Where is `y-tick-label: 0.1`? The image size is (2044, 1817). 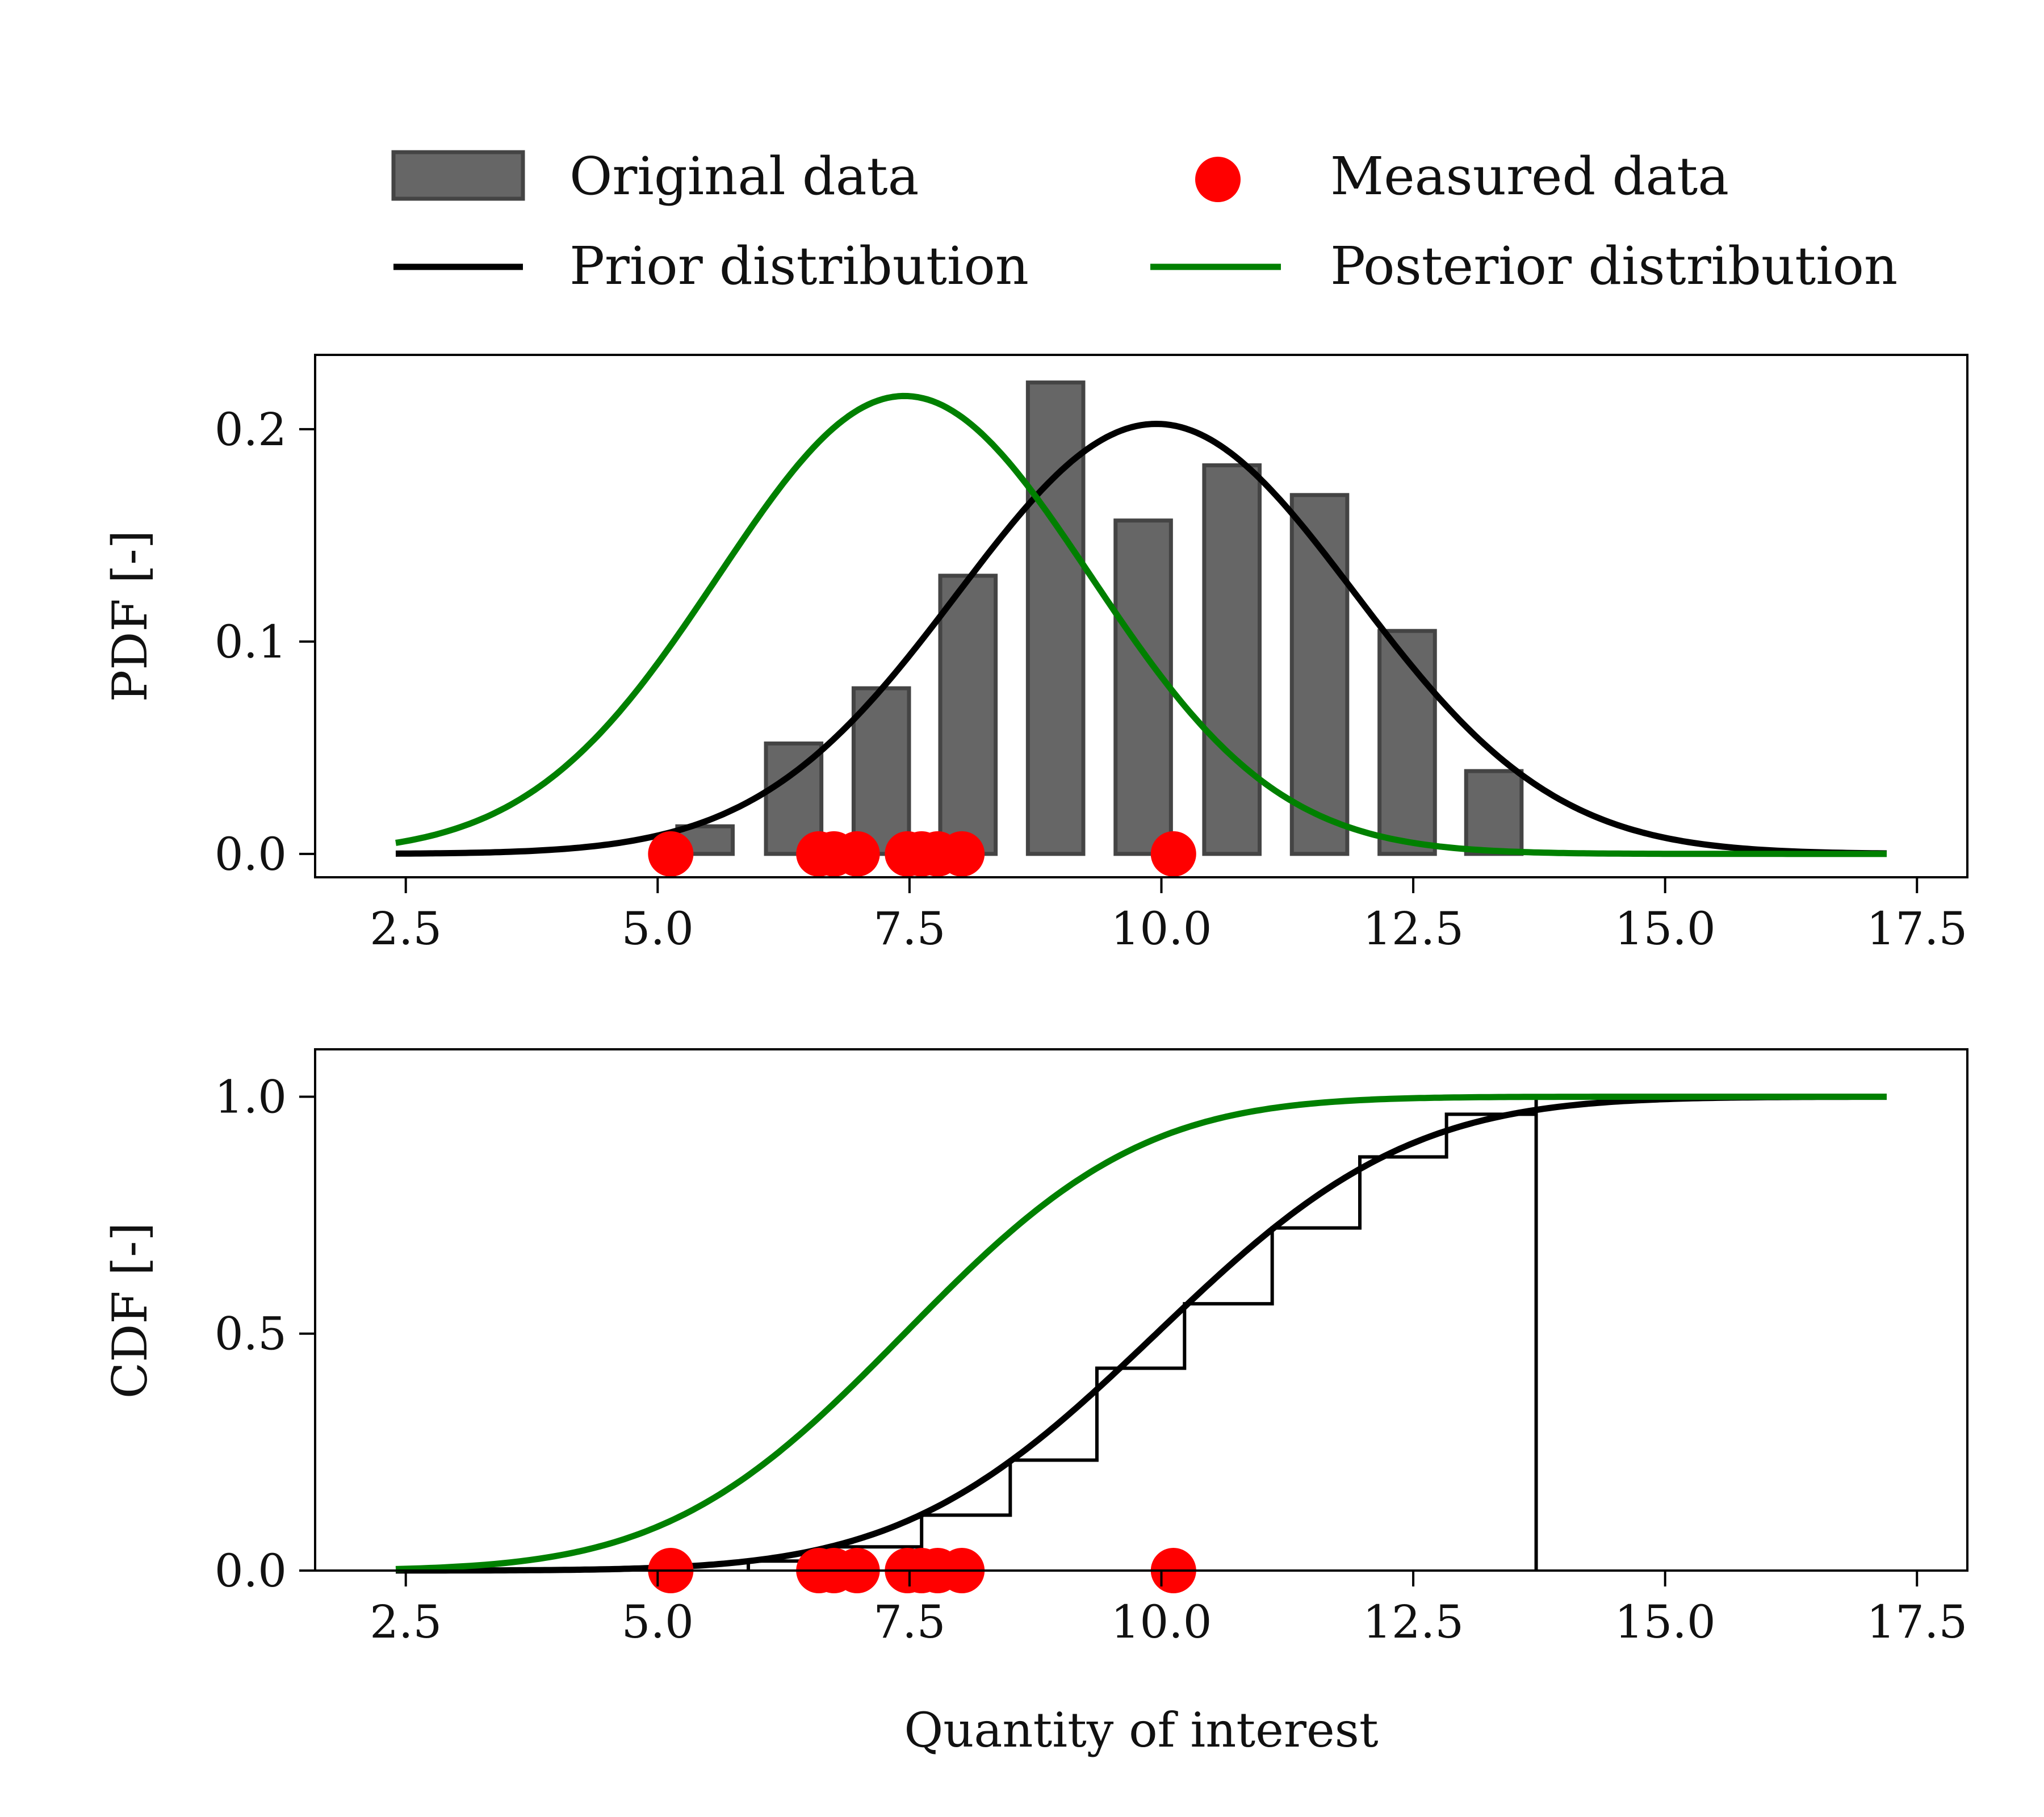 y-tick-label: 0.1 is located at coordinates (251, 642).